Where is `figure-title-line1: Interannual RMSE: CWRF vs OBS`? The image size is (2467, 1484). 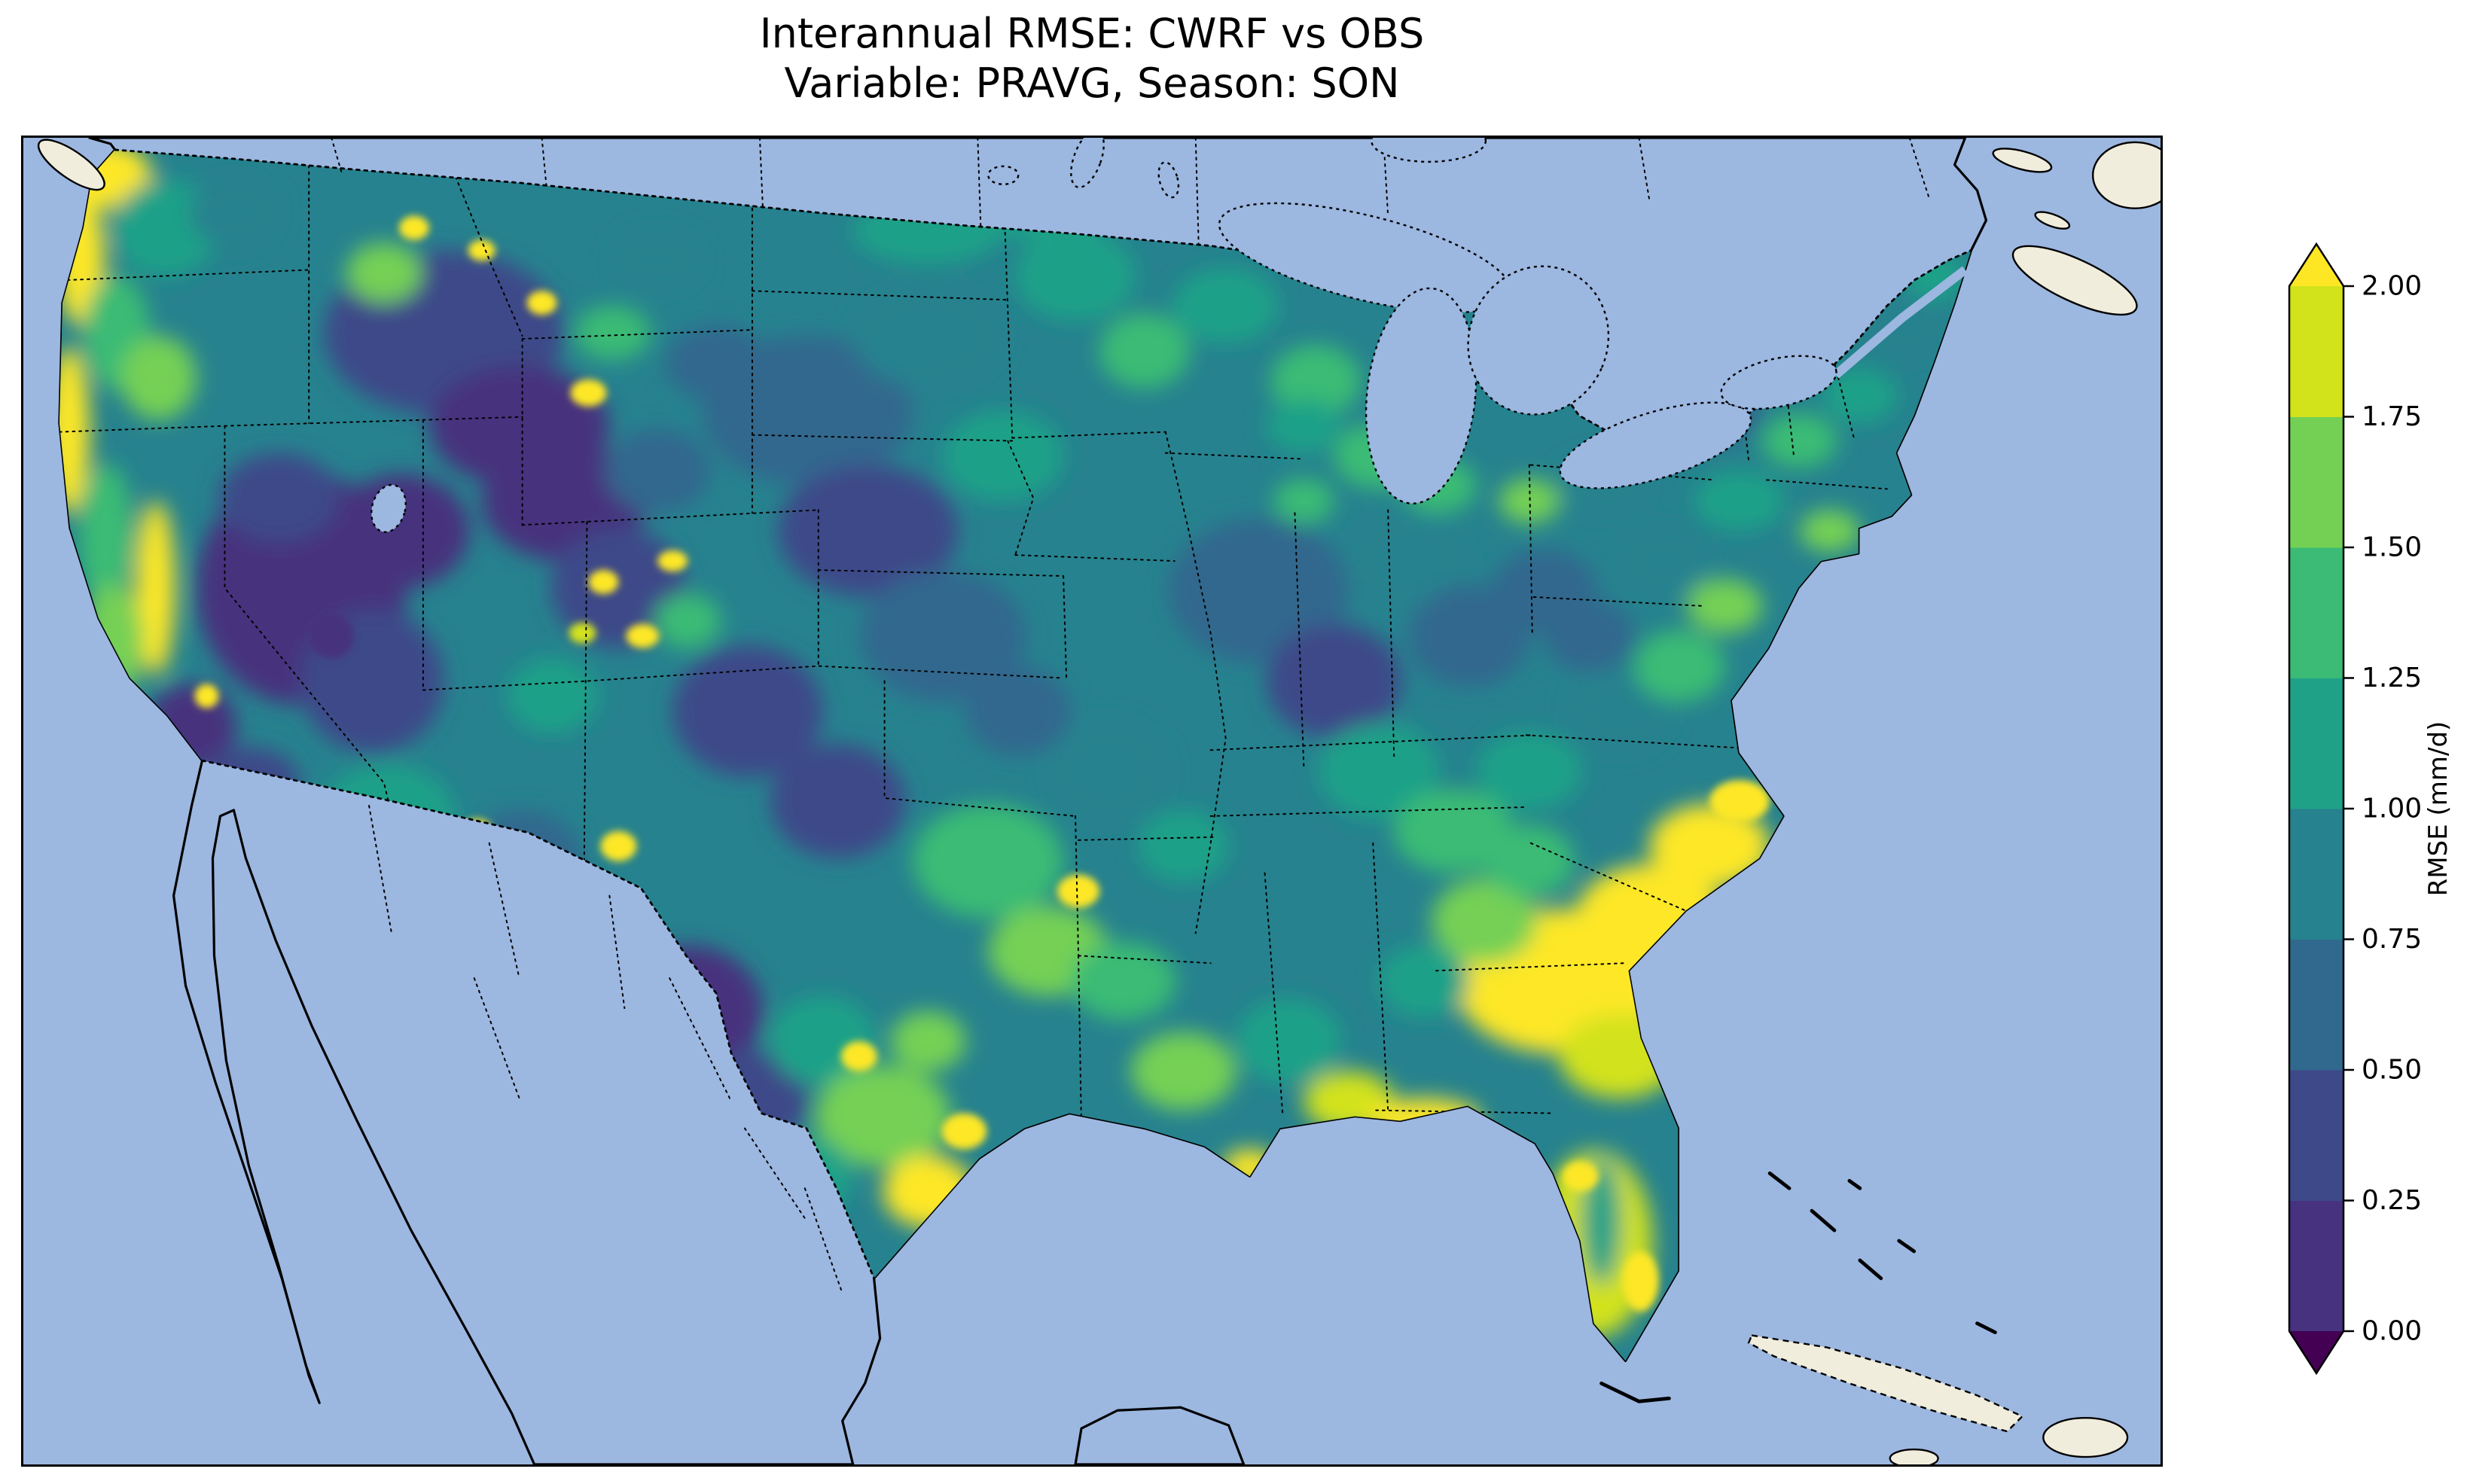
figure-title-line1: Interannual RMSE: CWRF vs OBS is located at coordinates (1092, 33).